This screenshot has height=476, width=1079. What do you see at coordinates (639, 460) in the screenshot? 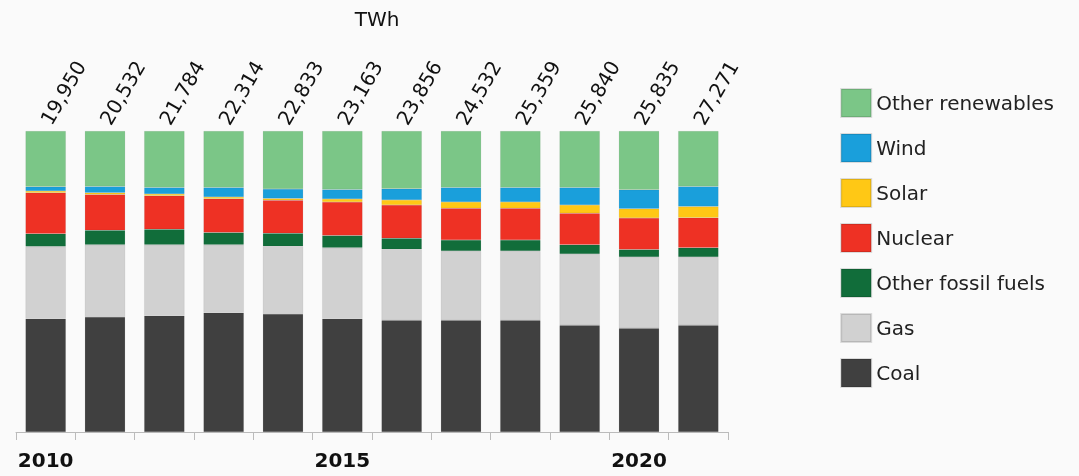
I see `x-tick-label: 2020` at bounding box center [639, 460].